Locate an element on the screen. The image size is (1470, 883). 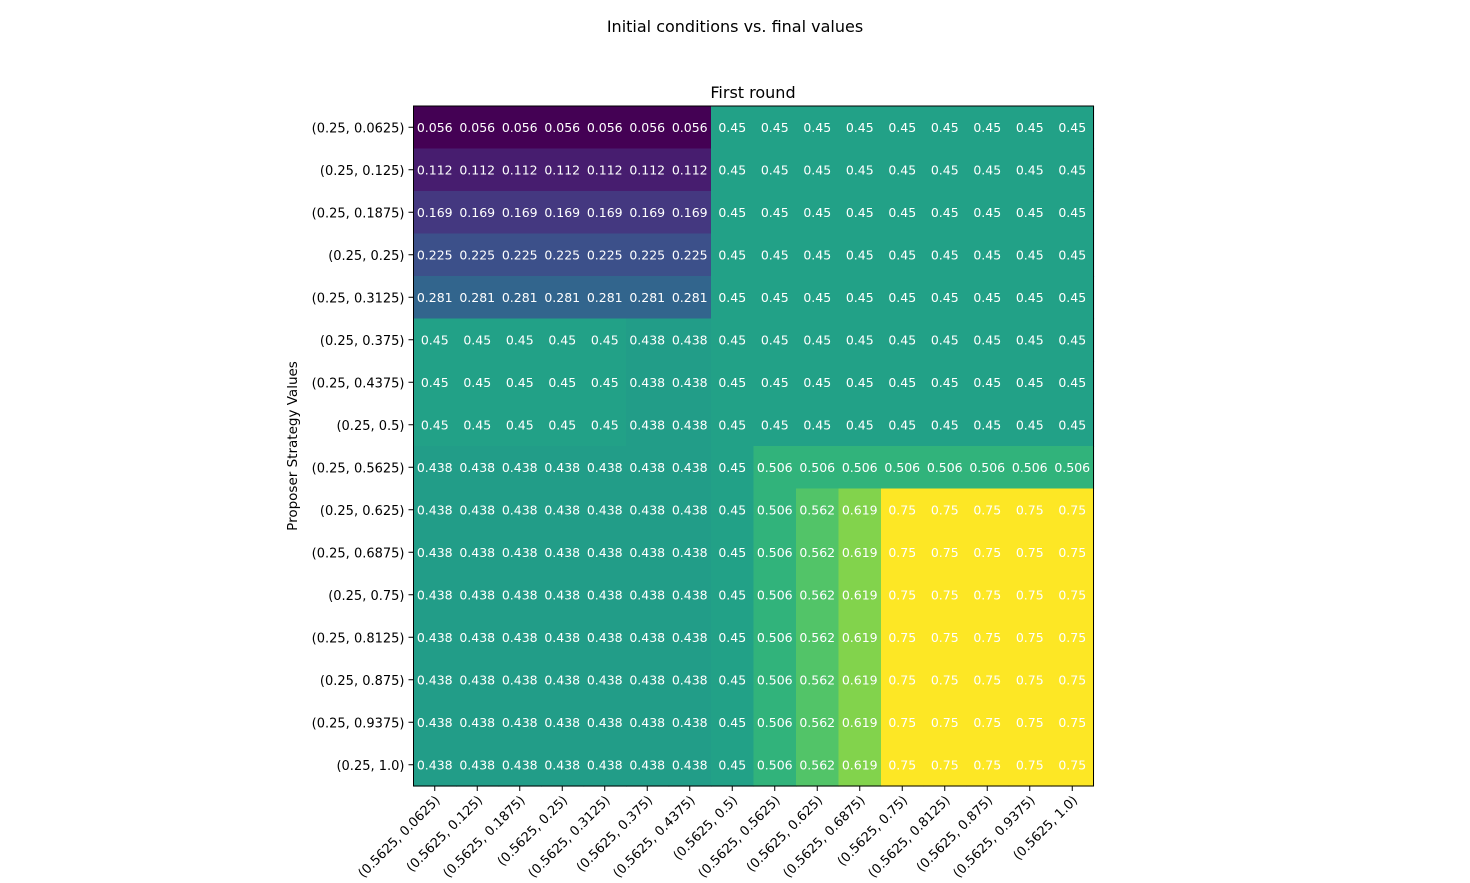
heatmap-cell-label: 0.506 is located at coordinates (860, 467).